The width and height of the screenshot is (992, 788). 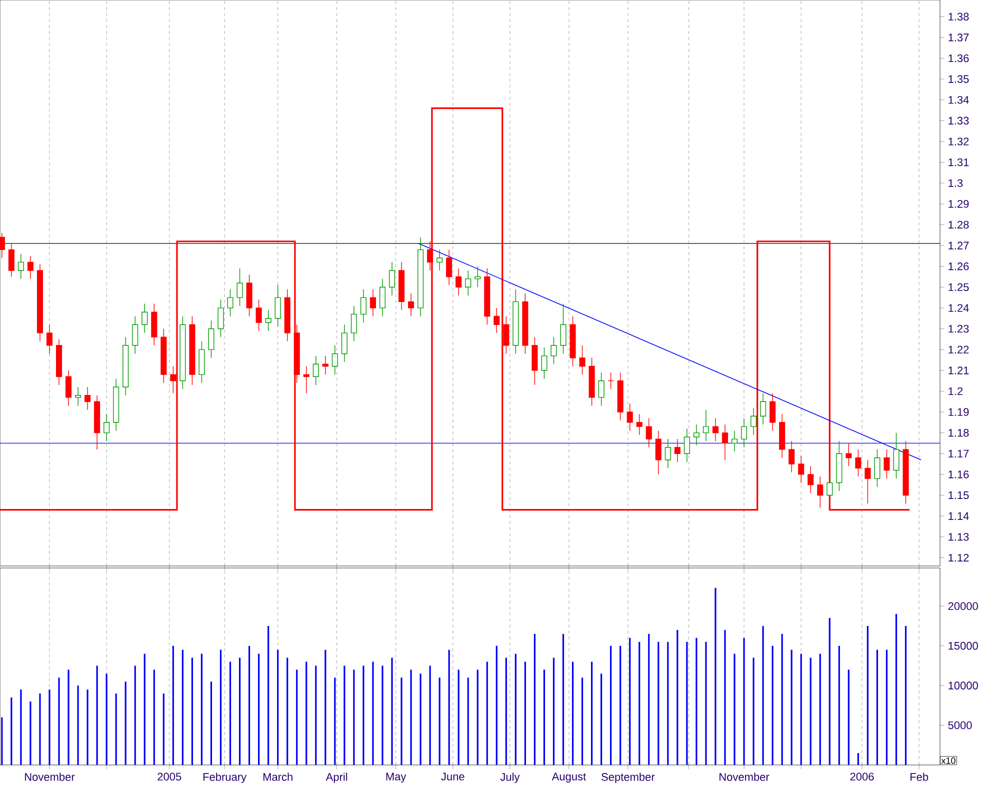 I want to click on y-tick-label: 1.26, so click(x=958, y=266).